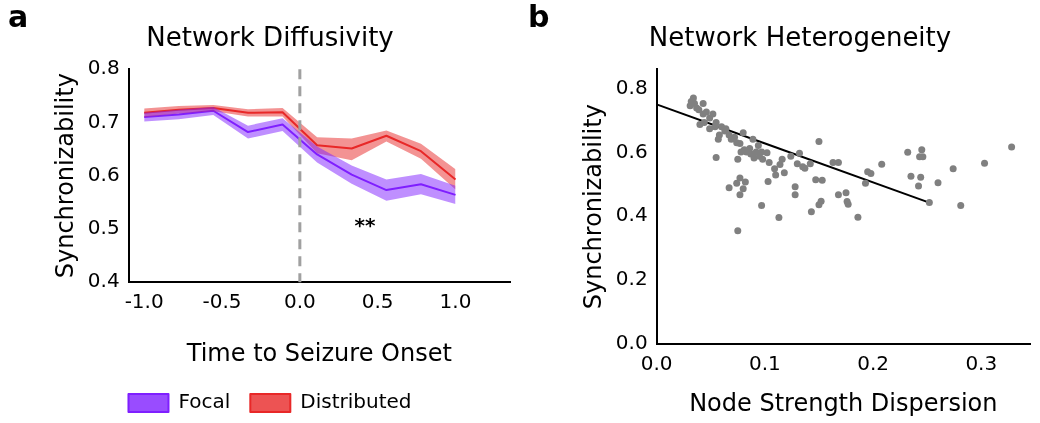 This screenshot has height=423, width=1040. What do you see at coordinates (299, 301) in the screenshot?
I see `x-tick-label: 0.0` at bounding box center [299, 301].